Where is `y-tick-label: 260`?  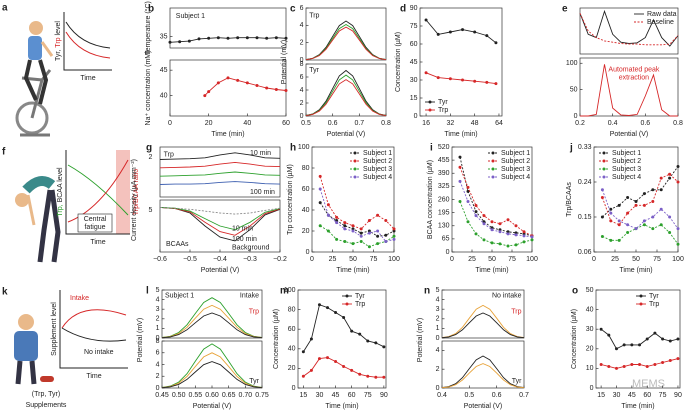
y-tick-label: 260 is located at coordinates (444, 199).